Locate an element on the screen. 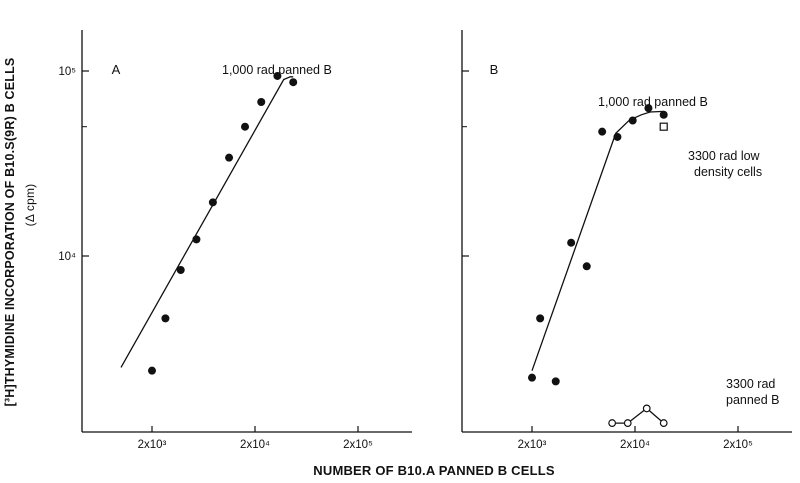 The width and height of the screenshot is (800, 483). panel-a-y-tick-label: 10⁴ is located at coordinates (67, 257).